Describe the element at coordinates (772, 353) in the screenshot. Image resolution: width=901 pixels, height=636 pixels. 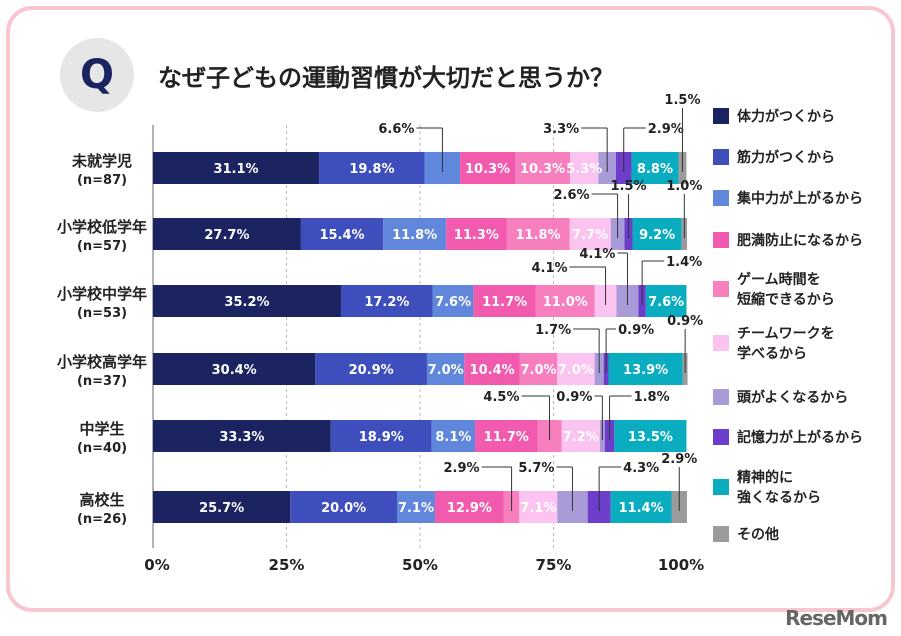
I see `legend-label-line: 学べるから` at that location.